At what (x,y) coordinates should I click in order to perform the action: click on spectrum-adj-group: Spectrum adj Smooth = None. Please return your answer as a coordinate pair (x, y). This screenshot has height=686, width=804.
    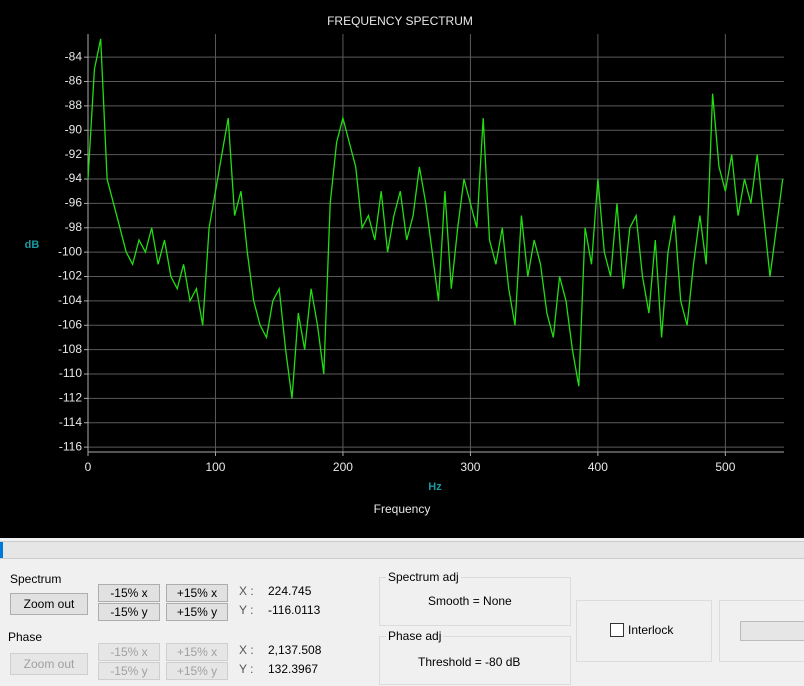
    Looking at the image, I should click on (475, 598).